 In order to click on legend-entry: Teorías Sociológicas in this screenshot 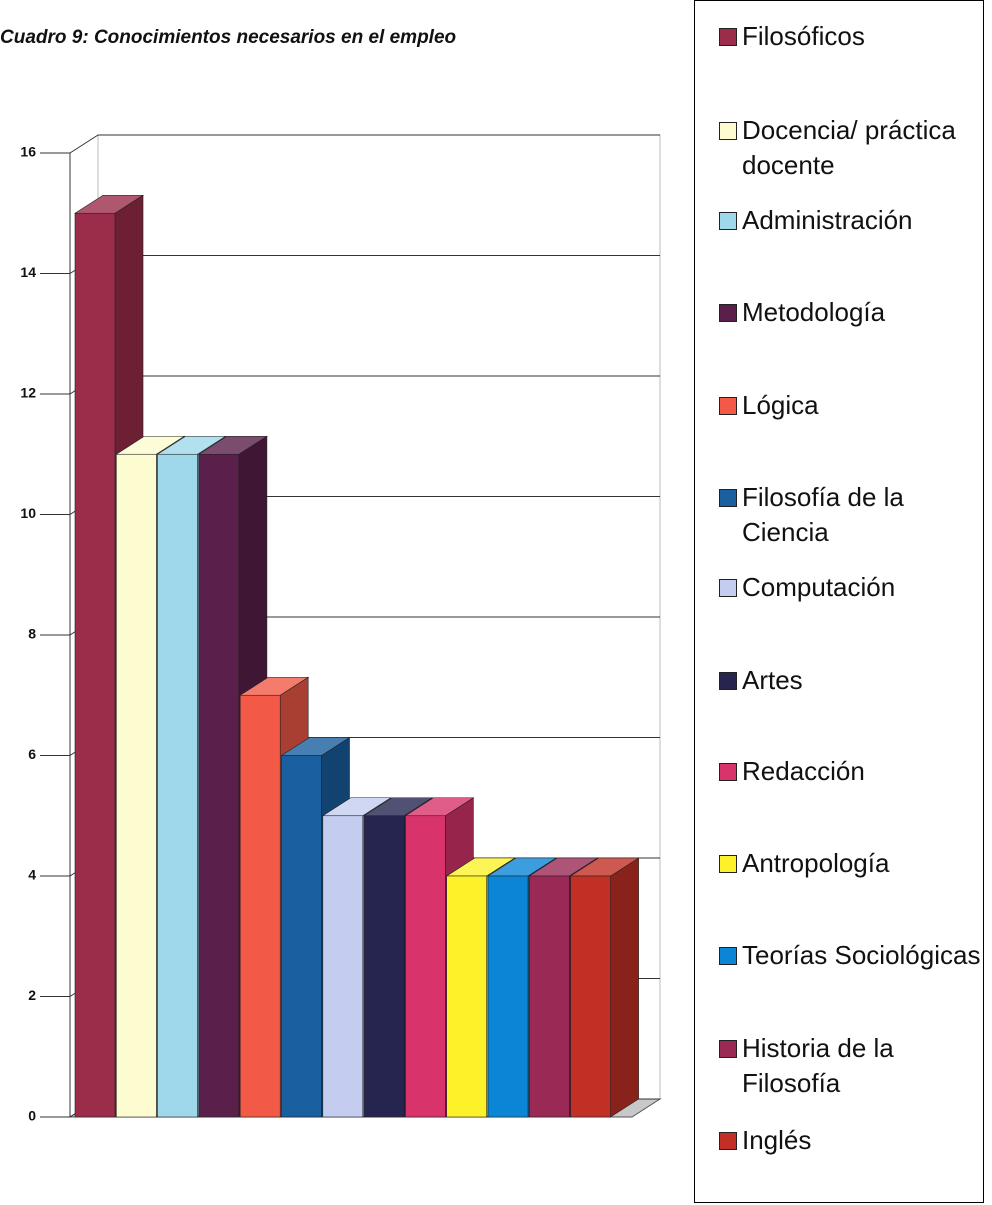, I will do `click(850, 955)`.